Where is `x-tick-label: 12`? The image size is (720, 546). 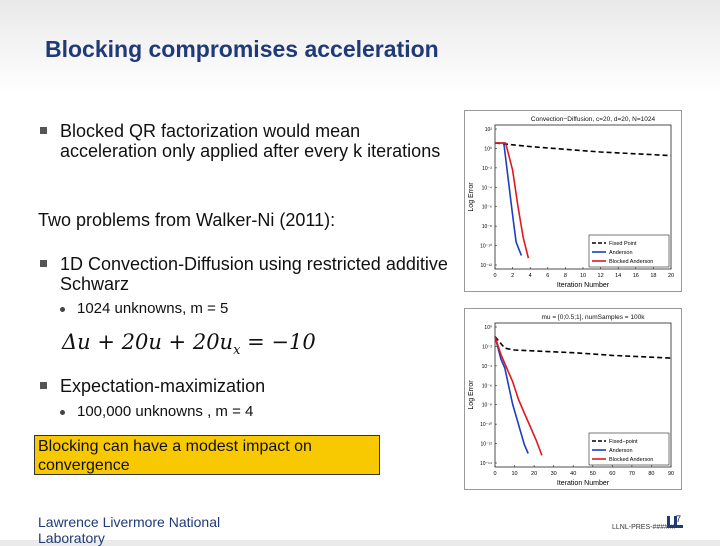
x-tick-label: 12 is located at coordinates (601, 276).